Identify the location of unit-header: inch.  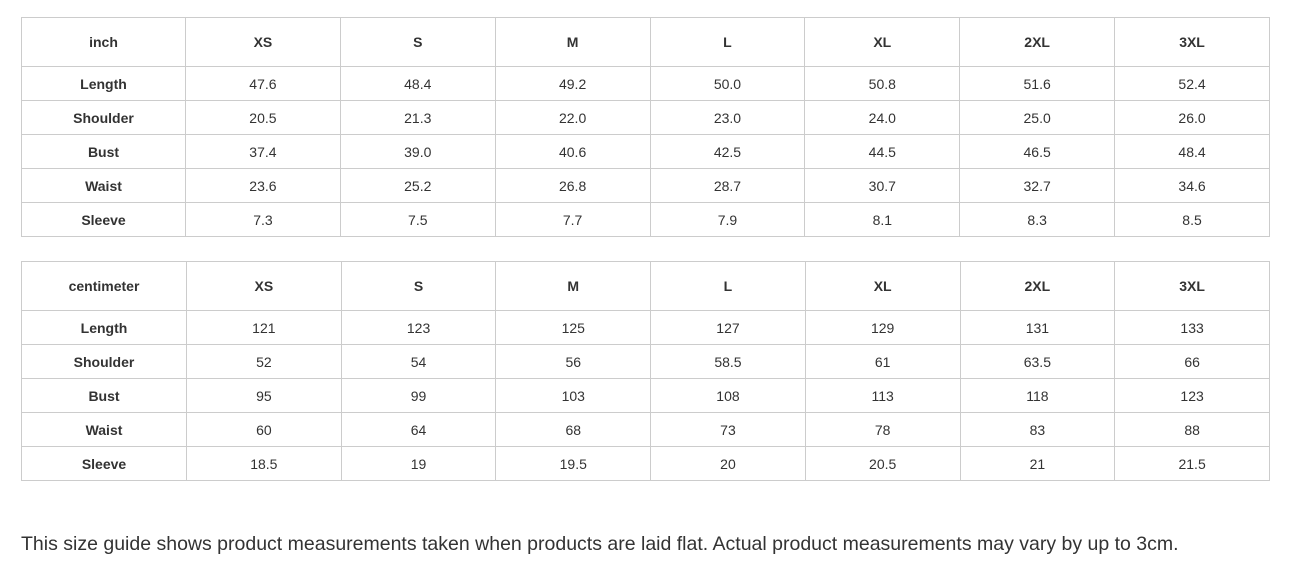
(103, 42).